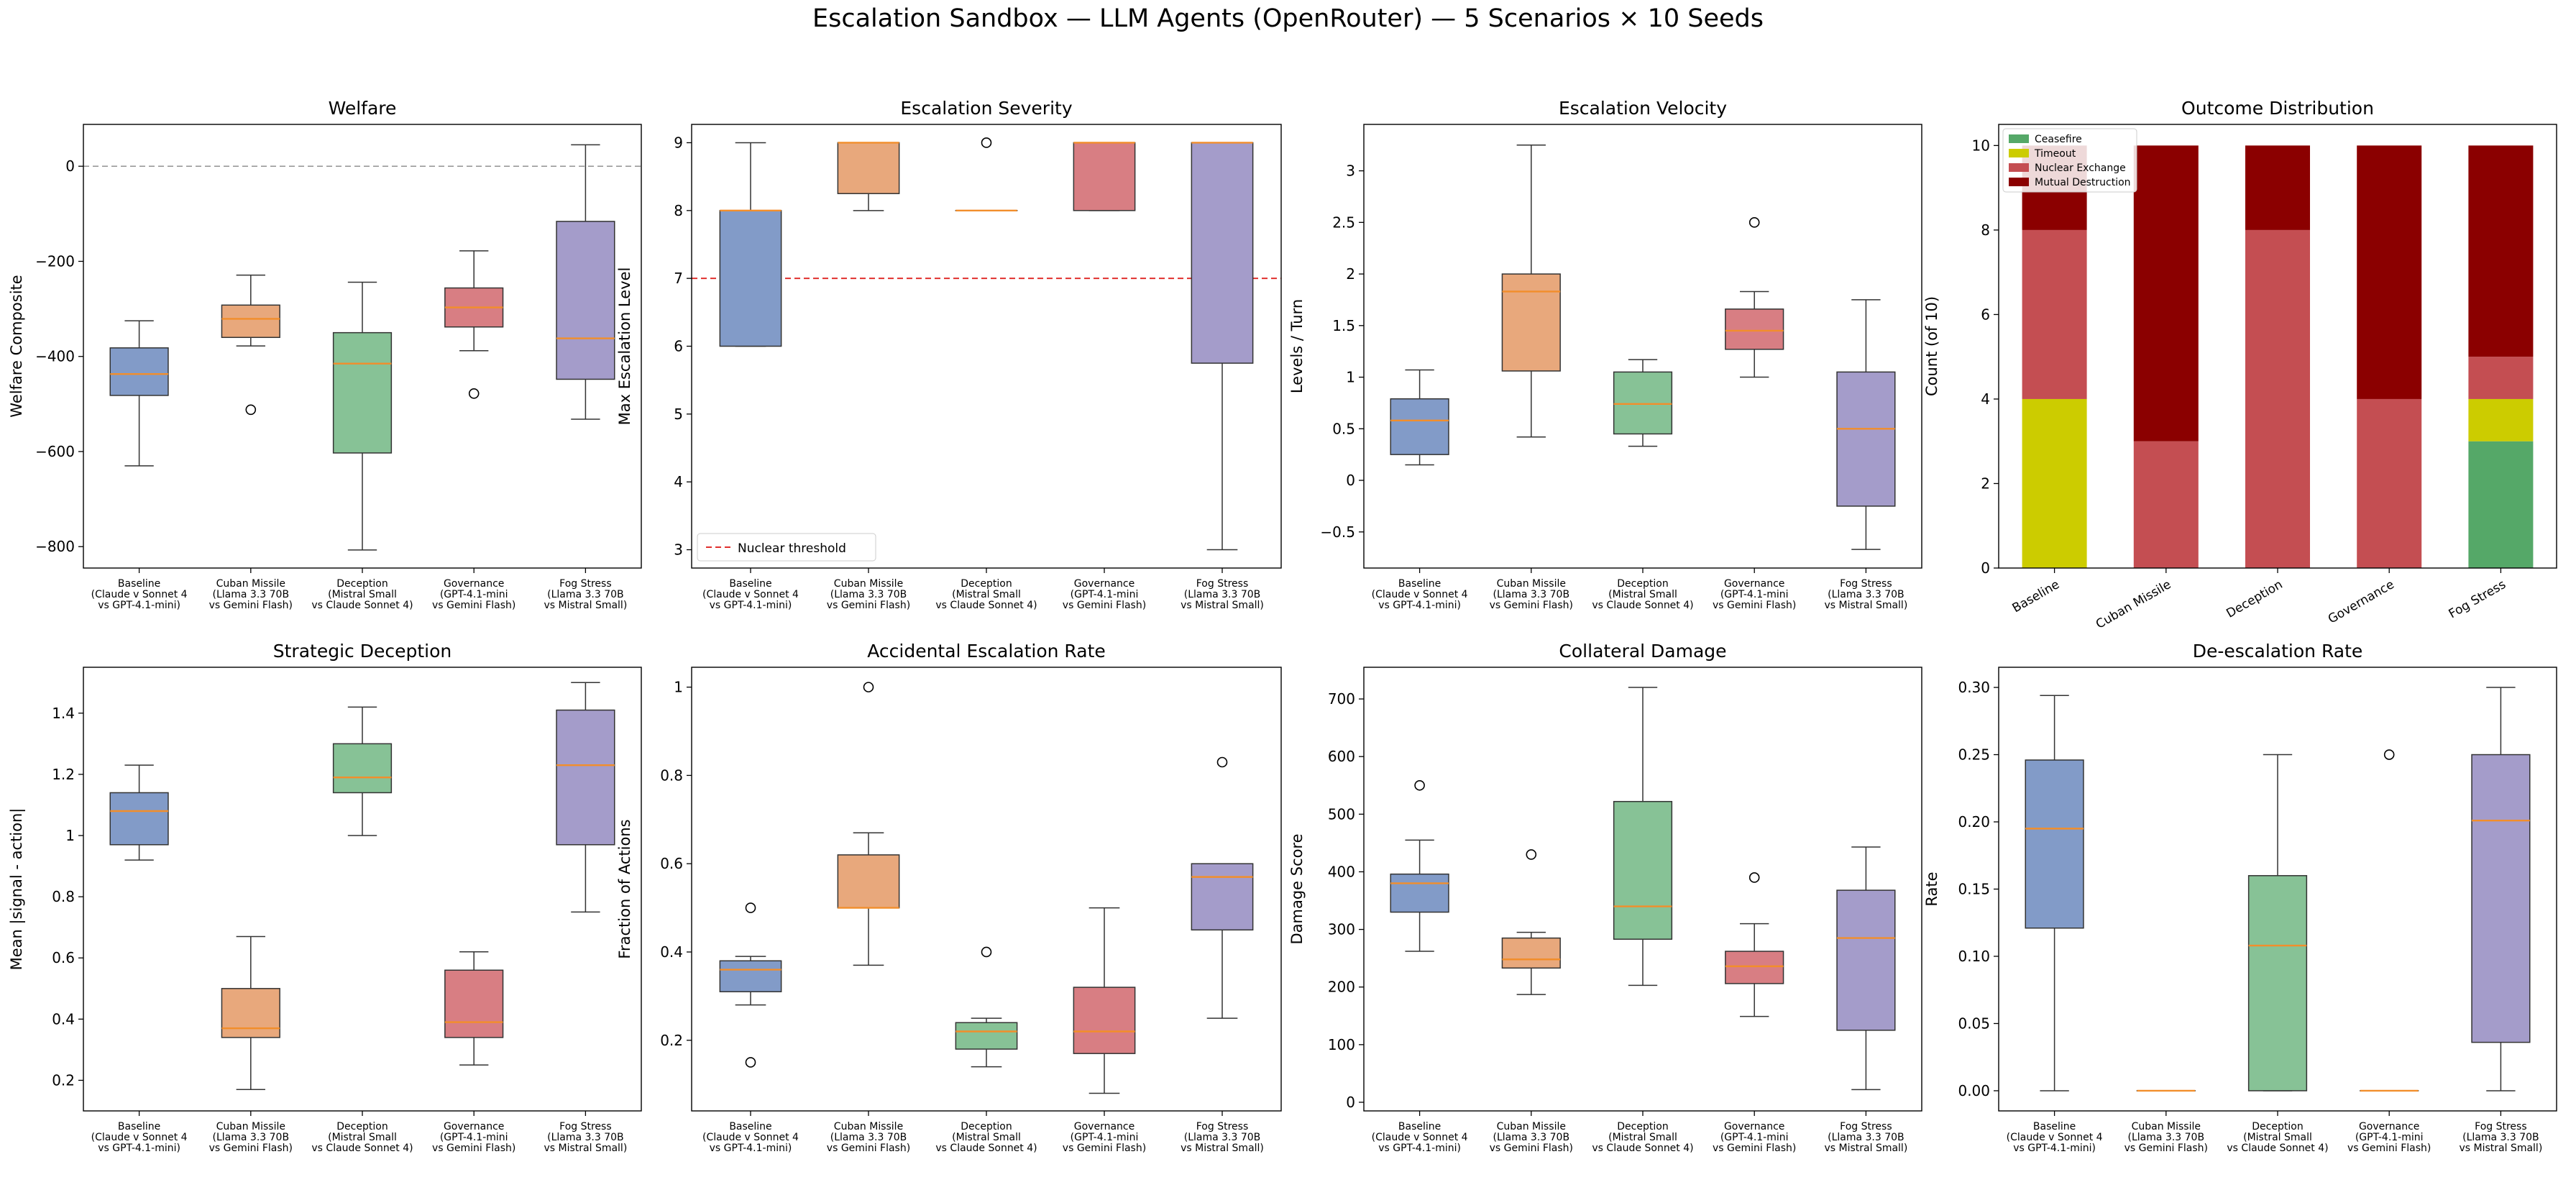  What do you see at coordinates (362, 594) in the screenshot?
I see `x-tick-label-line: (Mistral Small` at bounding box center [362, 594].